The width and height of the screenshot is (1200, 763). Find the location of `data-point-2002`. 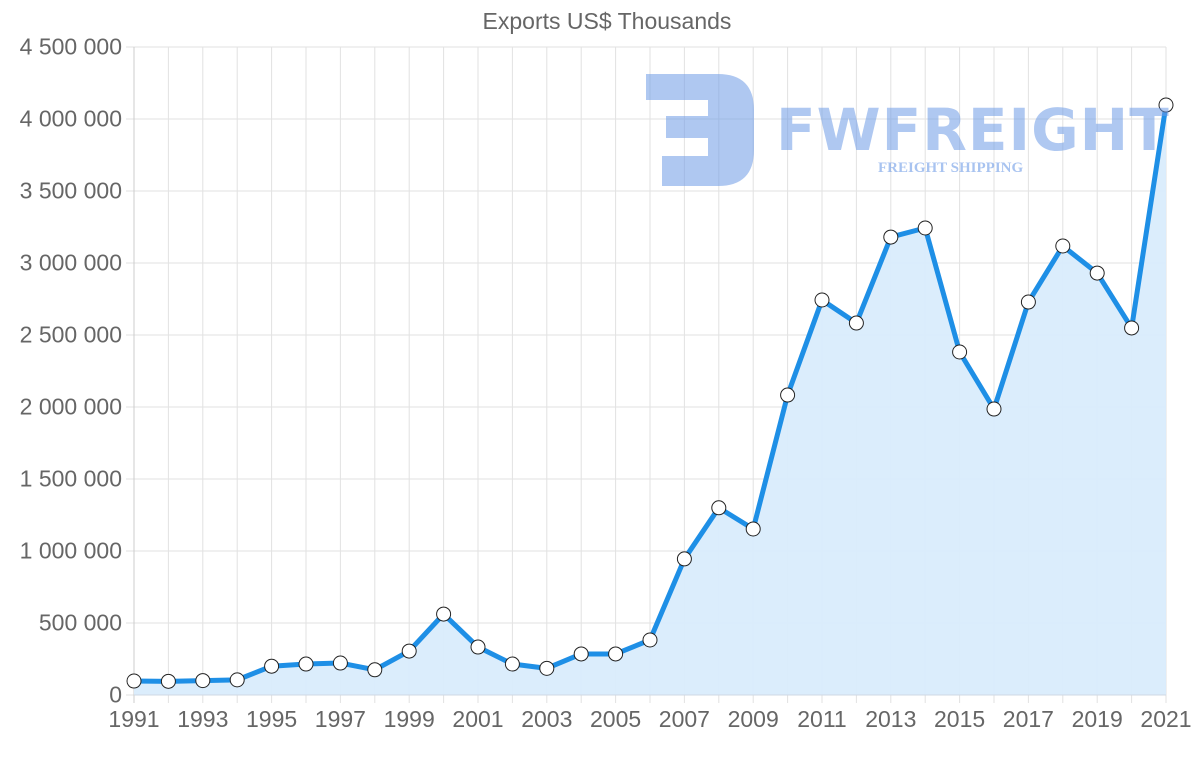

data-point-2002 is located at coordinates (512, 664).